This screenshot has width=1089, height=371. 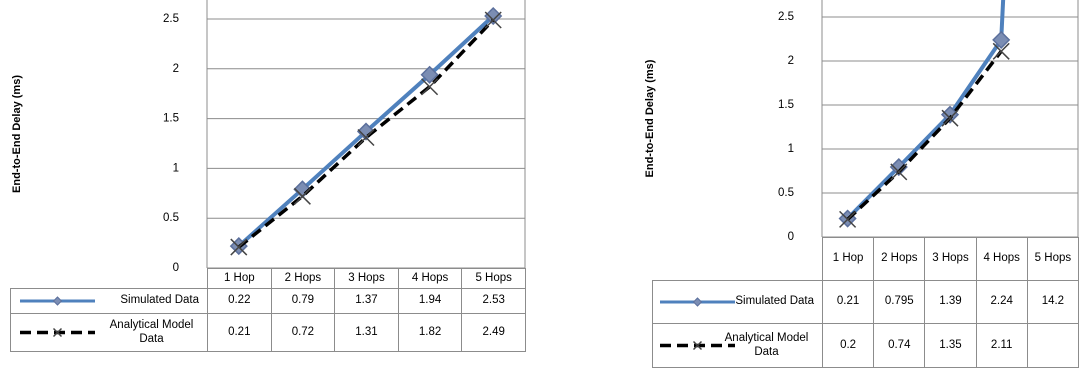 I want to click on value-cell: 2.11, so click(x=1001, y=345).